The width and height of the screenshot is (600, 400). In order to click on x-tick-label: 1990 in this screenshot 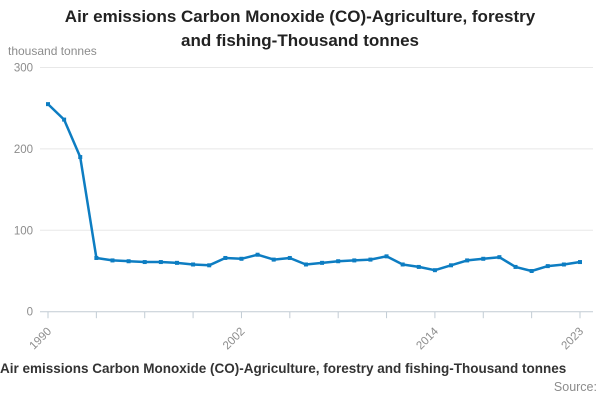, I will do `click(41, 339)`.